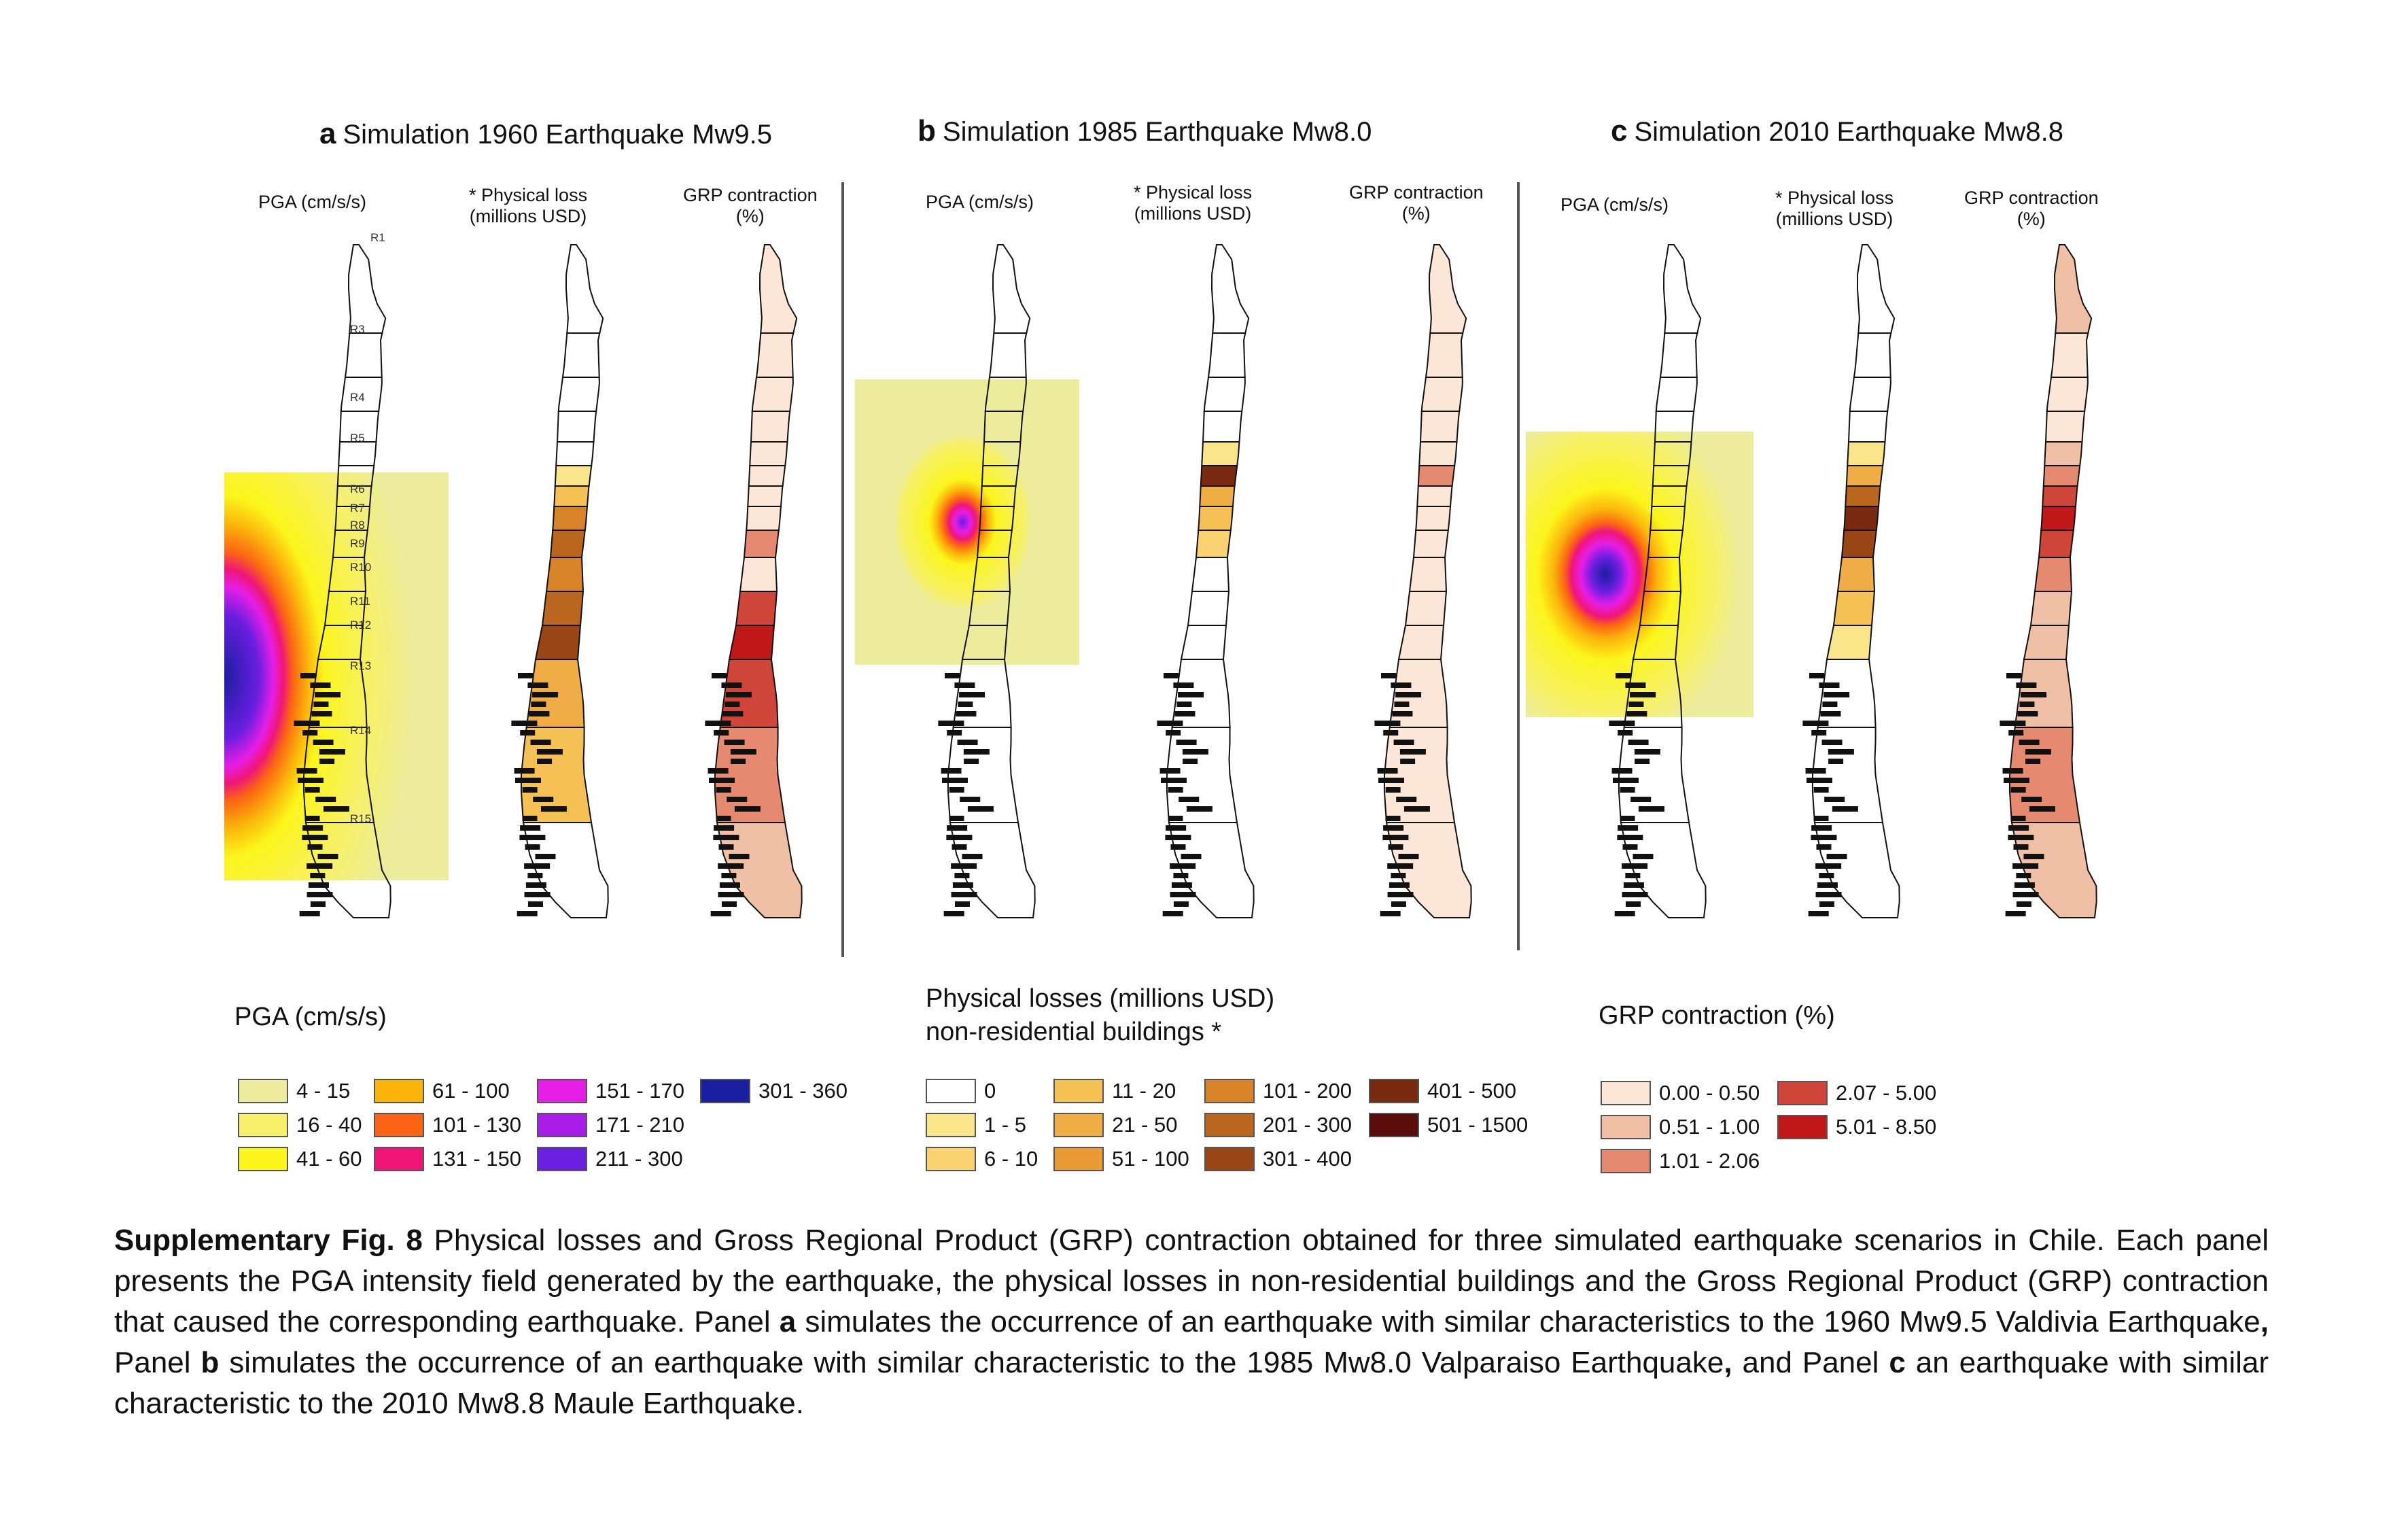  I want to click on pga-legend-title: PGA (cm/s/s), so click(310, 1017).